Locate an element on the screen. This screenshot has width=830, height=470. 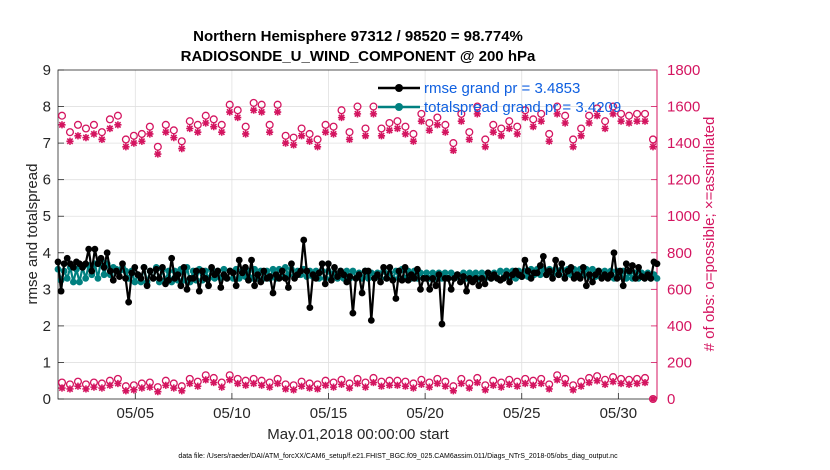
y-axis-label-left: rmse and totalspread is located at coordinates (32, 234).